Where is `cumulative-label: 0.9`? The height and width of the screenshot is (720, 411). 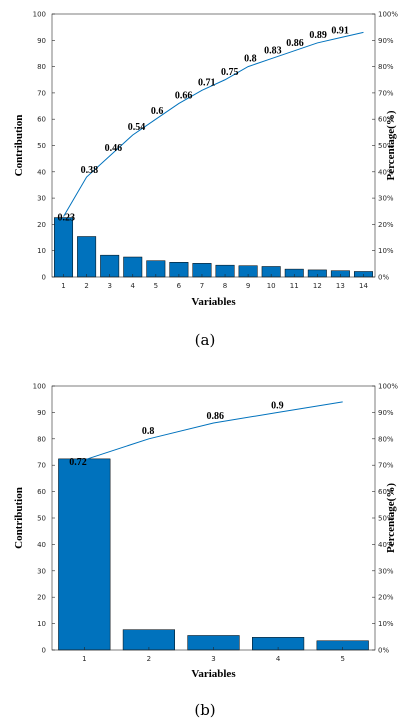 cumulative-label: 0.9 is located at coordinates (277, 405).